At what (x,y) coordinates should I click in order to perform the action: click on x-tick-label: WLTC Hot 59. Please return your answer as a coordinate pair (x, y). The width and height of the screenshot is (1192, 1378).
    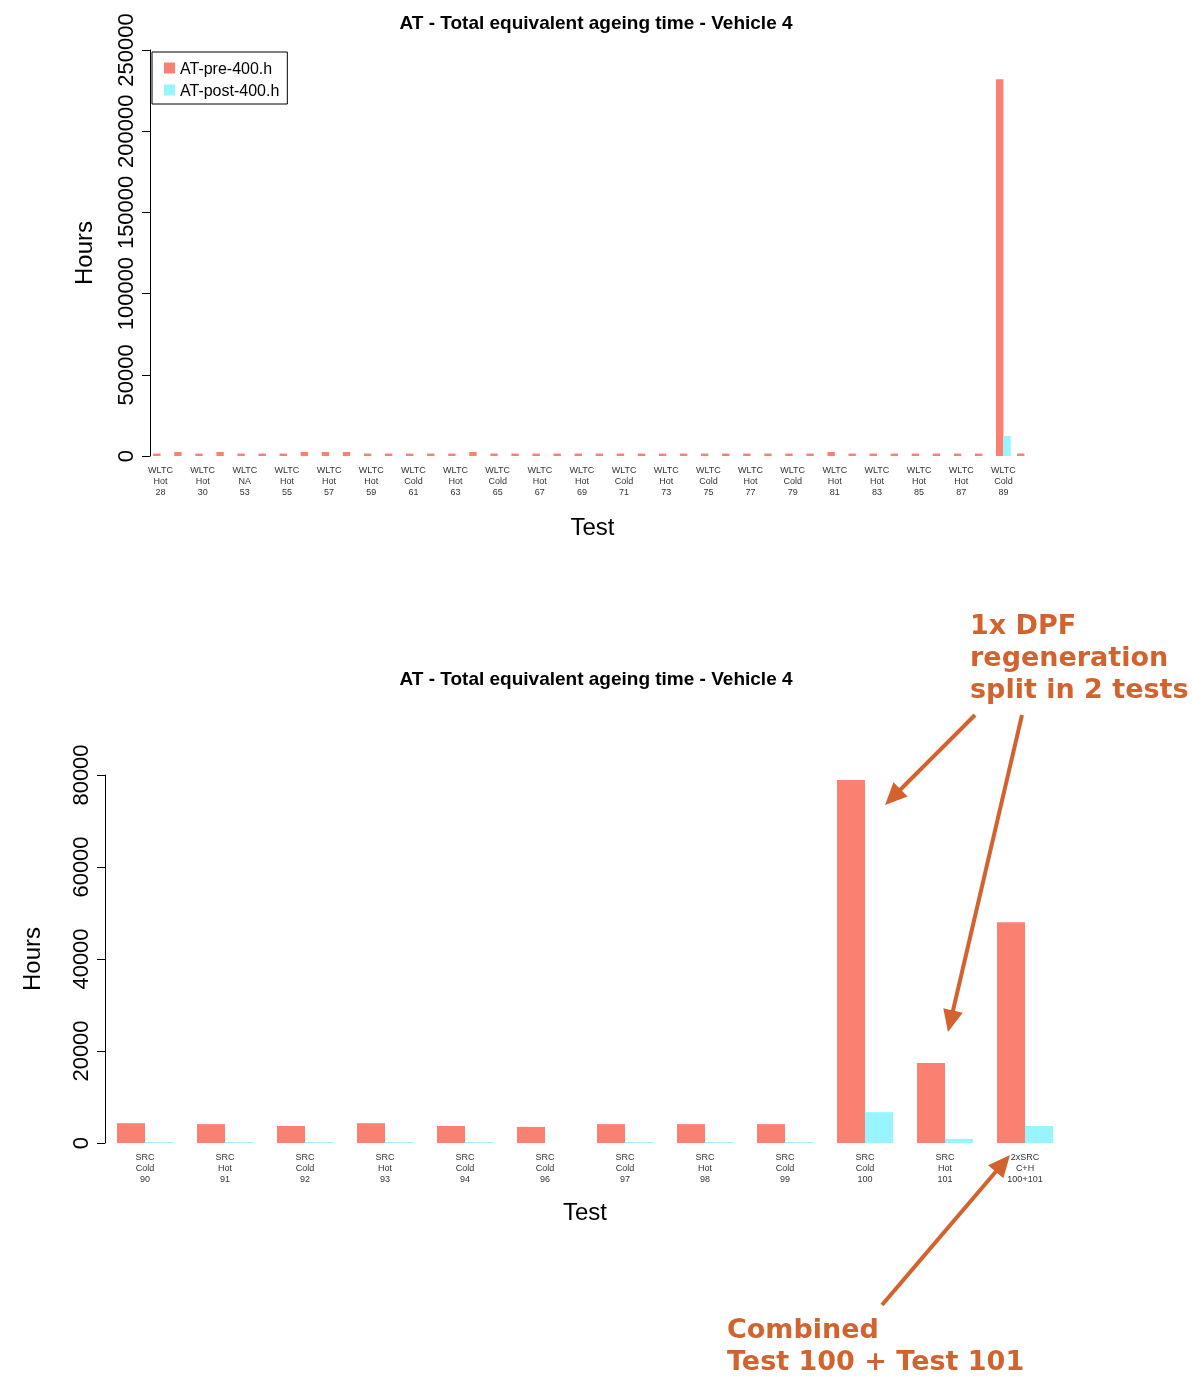
    Looking at the image, I should click on (371, 480).